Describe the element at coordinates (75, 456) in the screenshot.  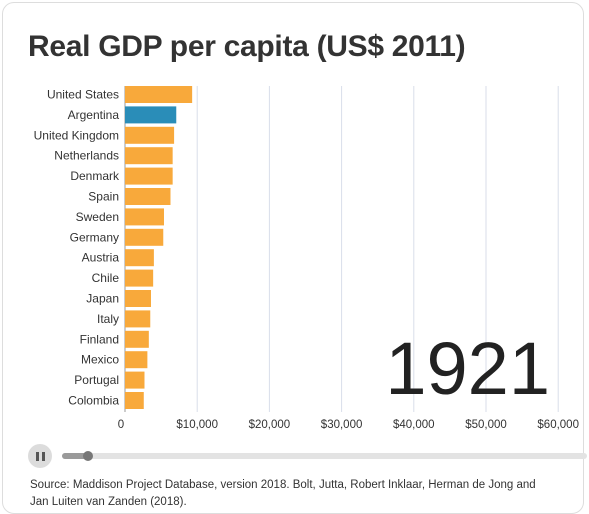
I see `timeline-progress` at that location.